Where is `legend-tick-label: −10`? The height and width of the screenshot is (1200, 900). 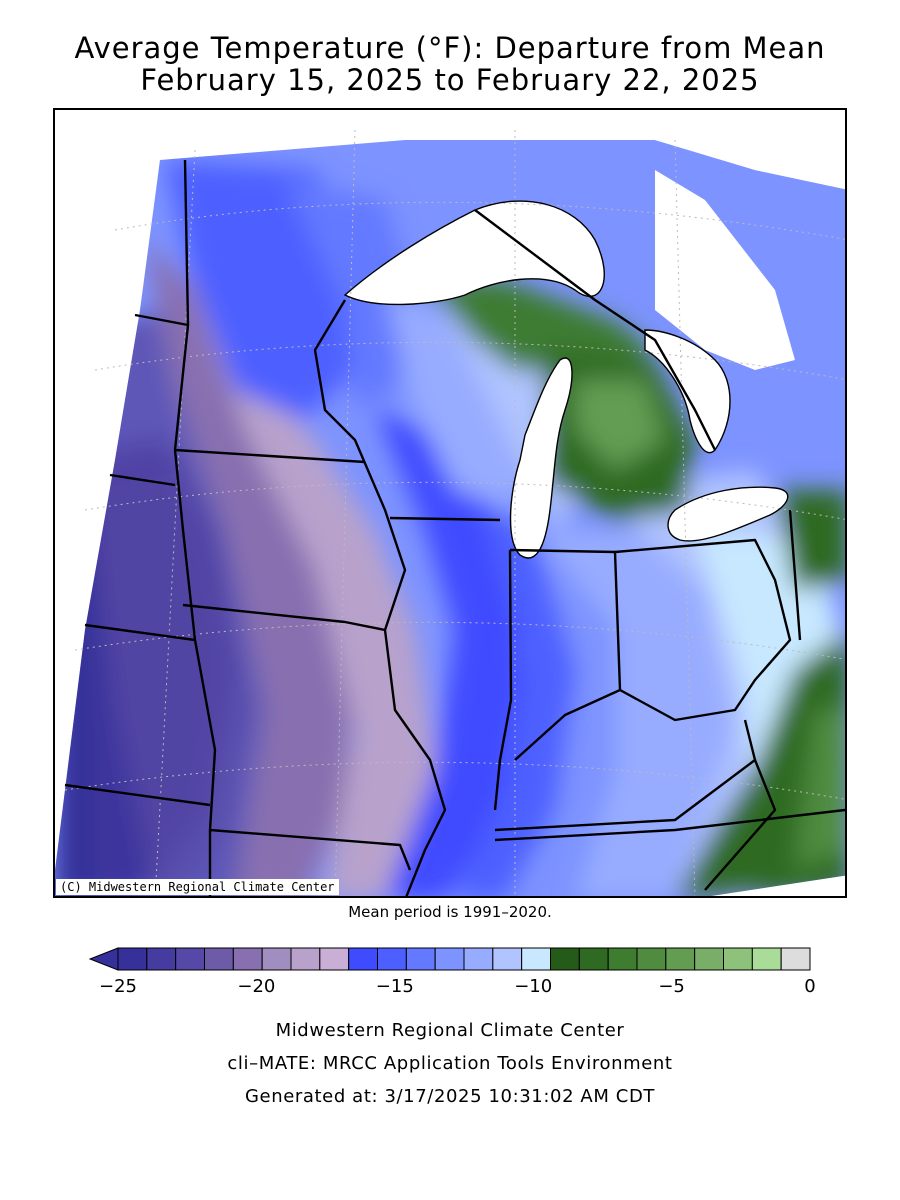 legend-tick-label: −10 is located at coordinates (533, 986).